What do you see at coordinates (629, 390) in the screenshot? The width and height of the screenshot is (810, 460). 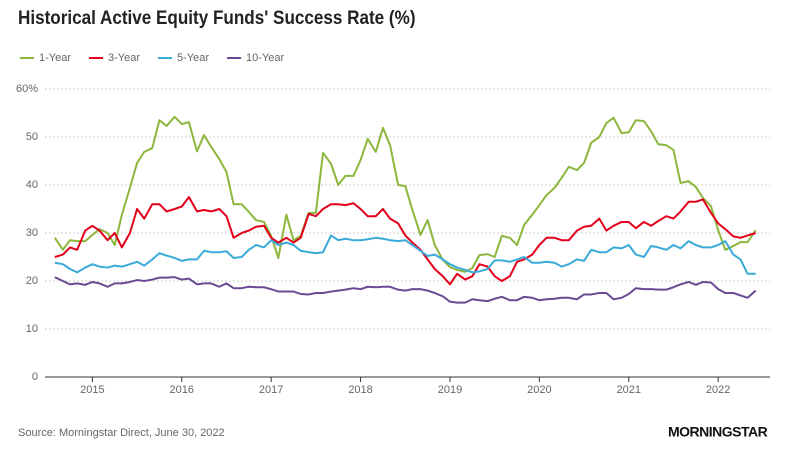 I see `x-tick-label: 2021` at bounding box center [629, 390].